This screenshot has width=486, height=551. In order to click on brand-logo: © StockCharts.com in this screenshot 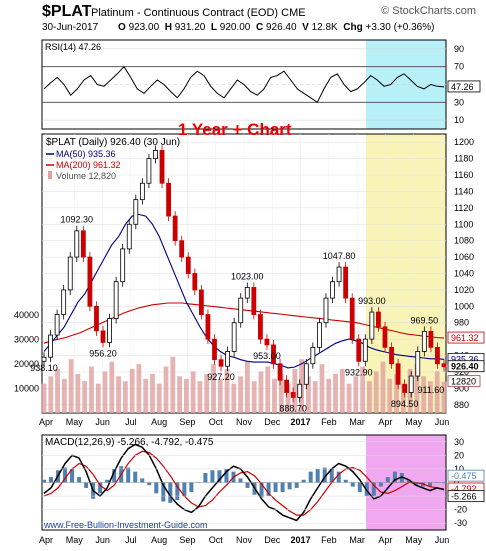, I will do `click(428, 11)`.